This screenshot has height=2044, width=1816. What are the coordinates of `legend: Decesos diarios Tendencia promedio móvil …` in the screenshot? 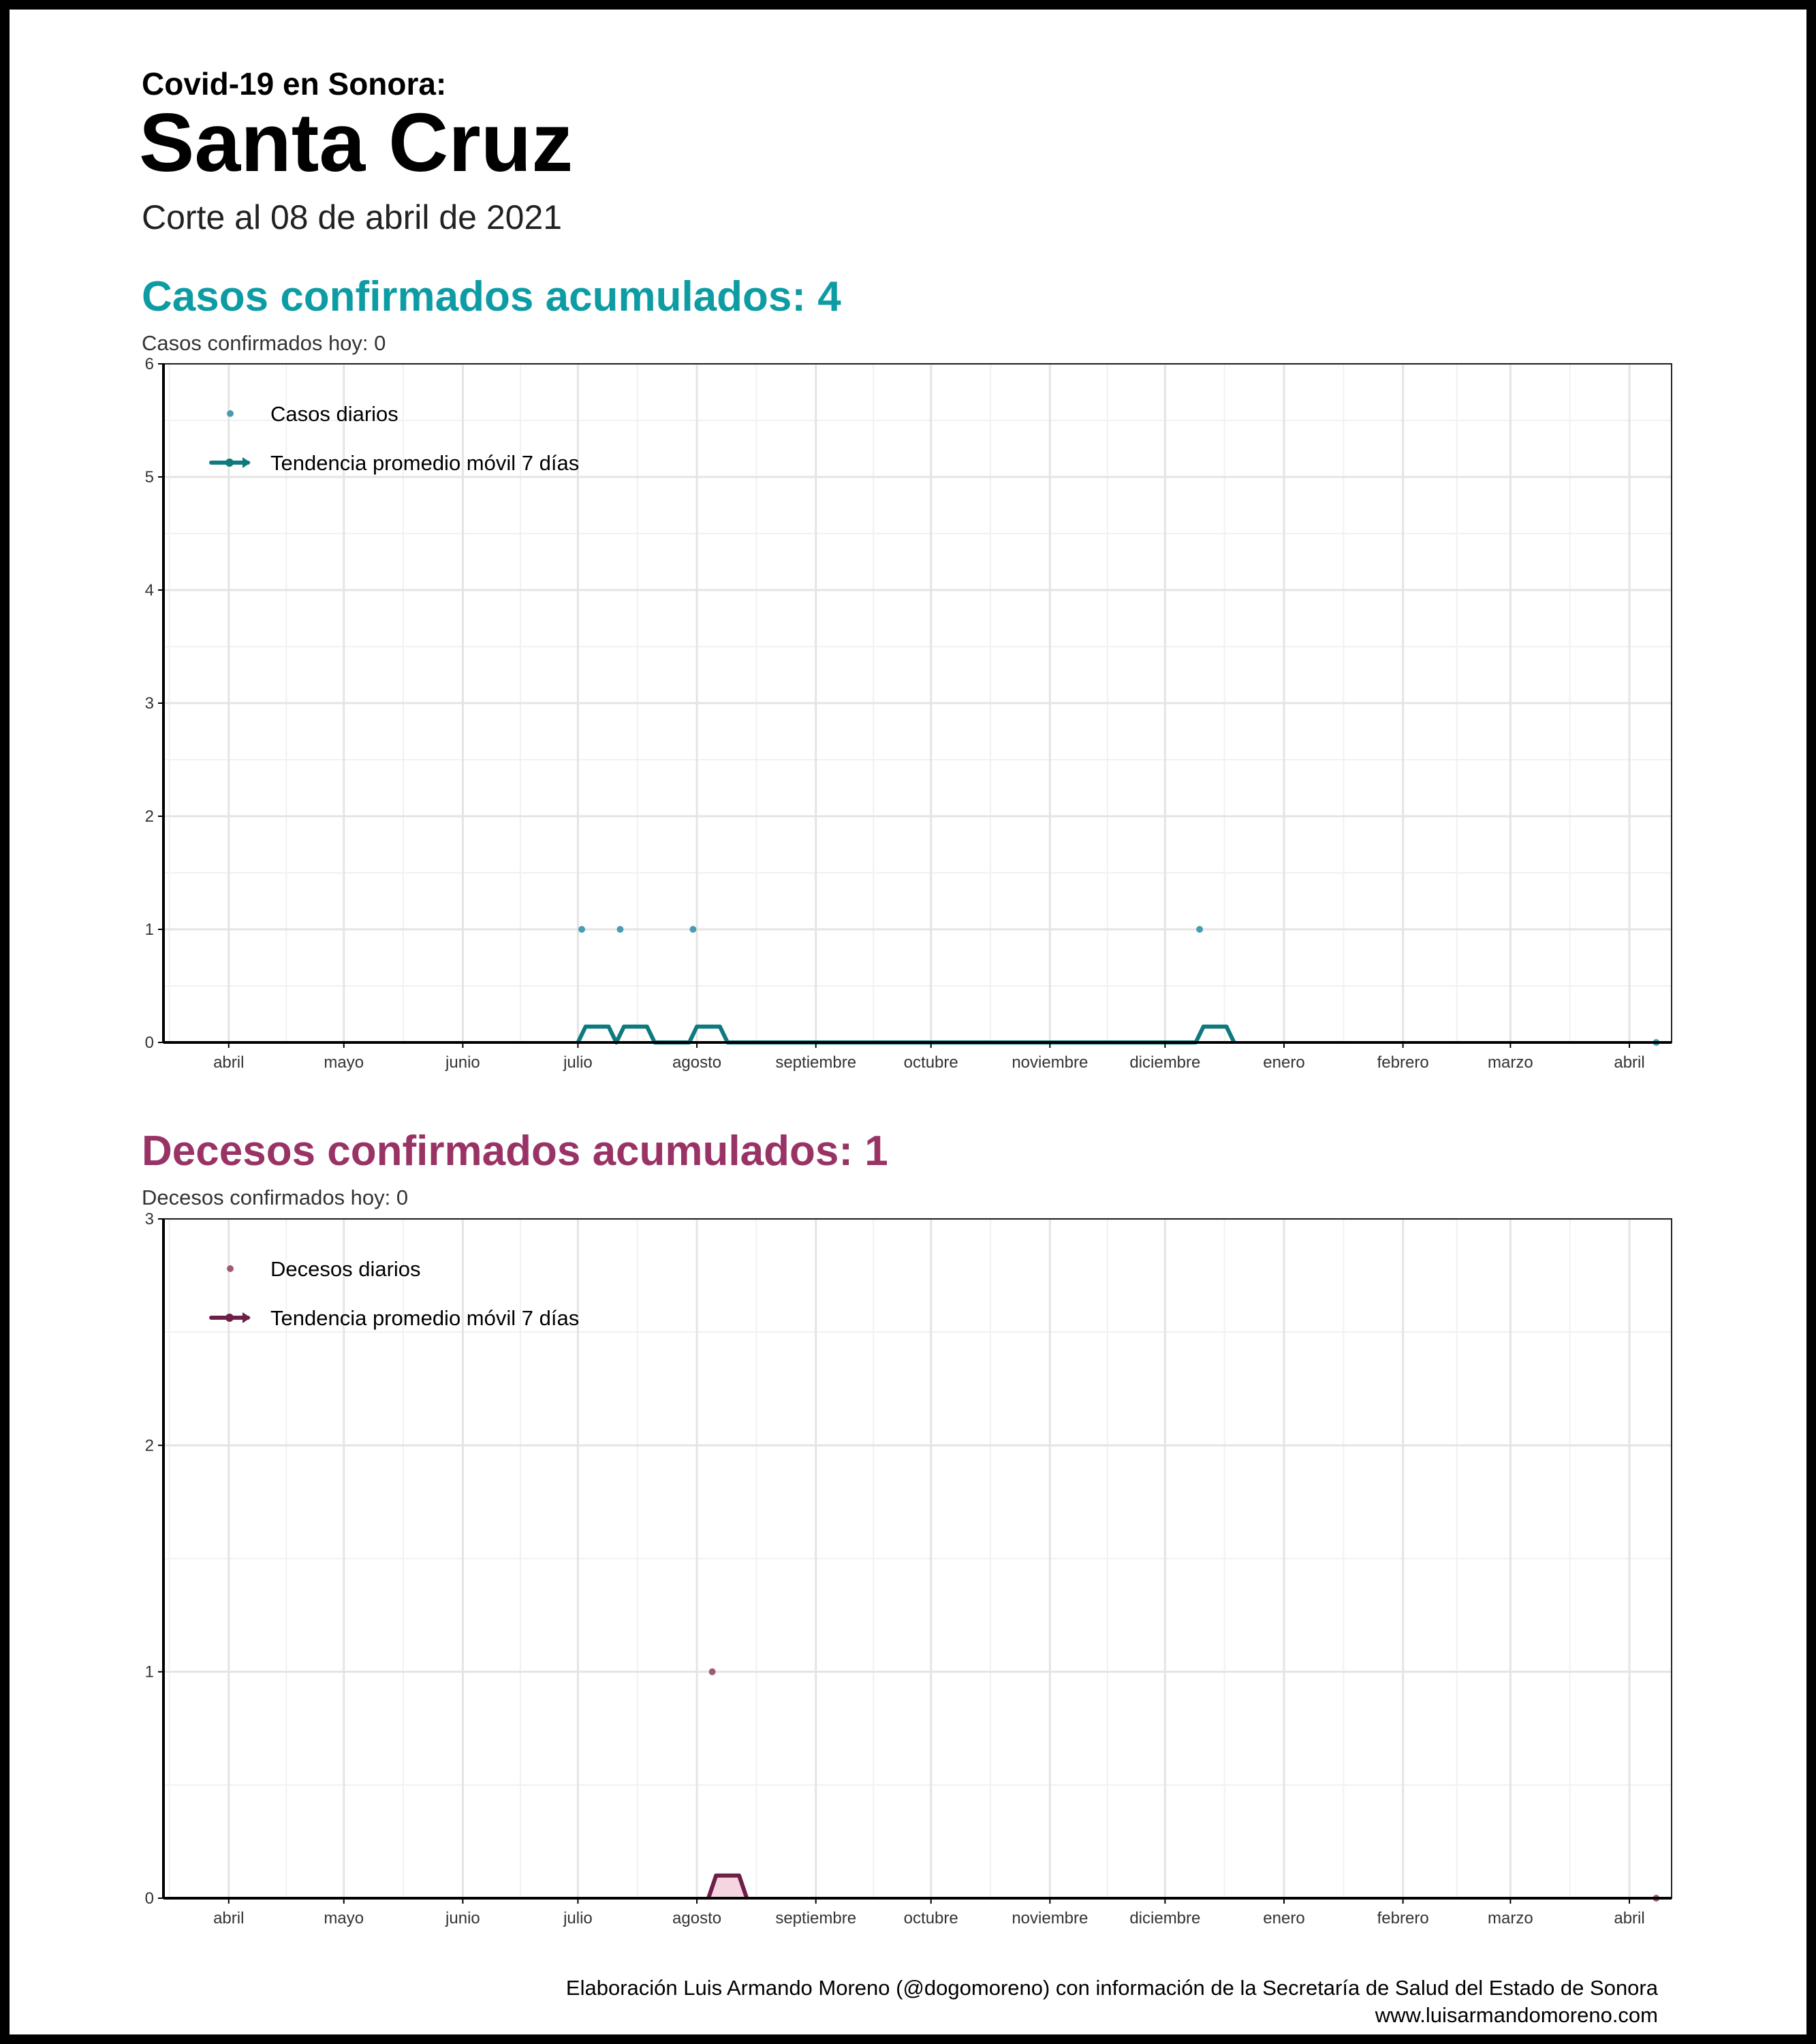 It's located at (394, 1293).